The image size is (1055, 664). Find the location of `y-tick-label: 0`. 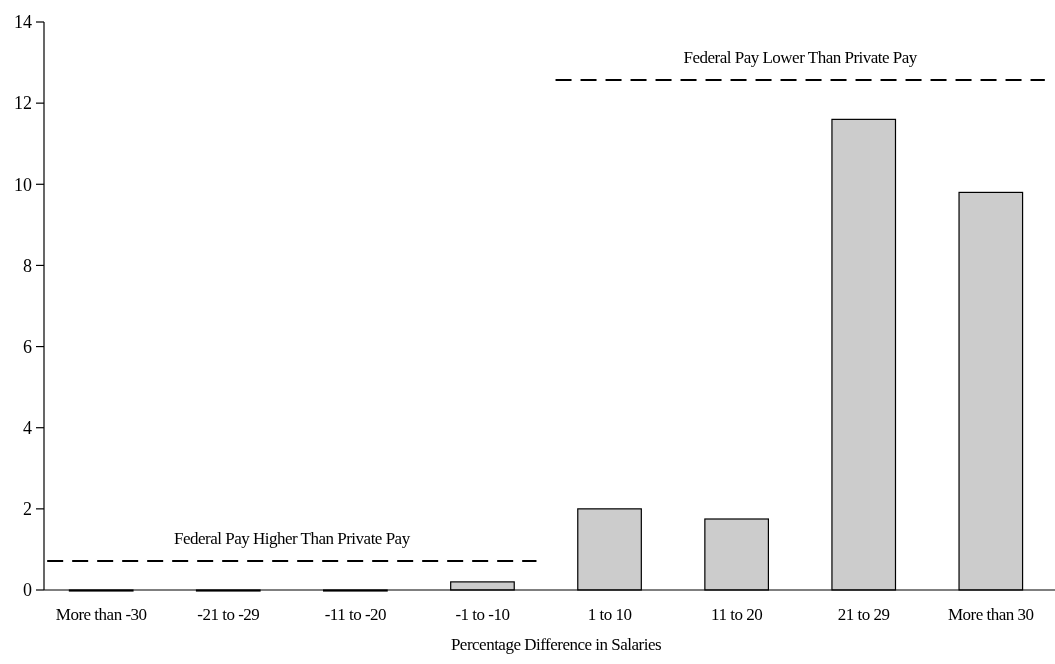

y-tick-label: 0 is located at coordinates (27, 590).